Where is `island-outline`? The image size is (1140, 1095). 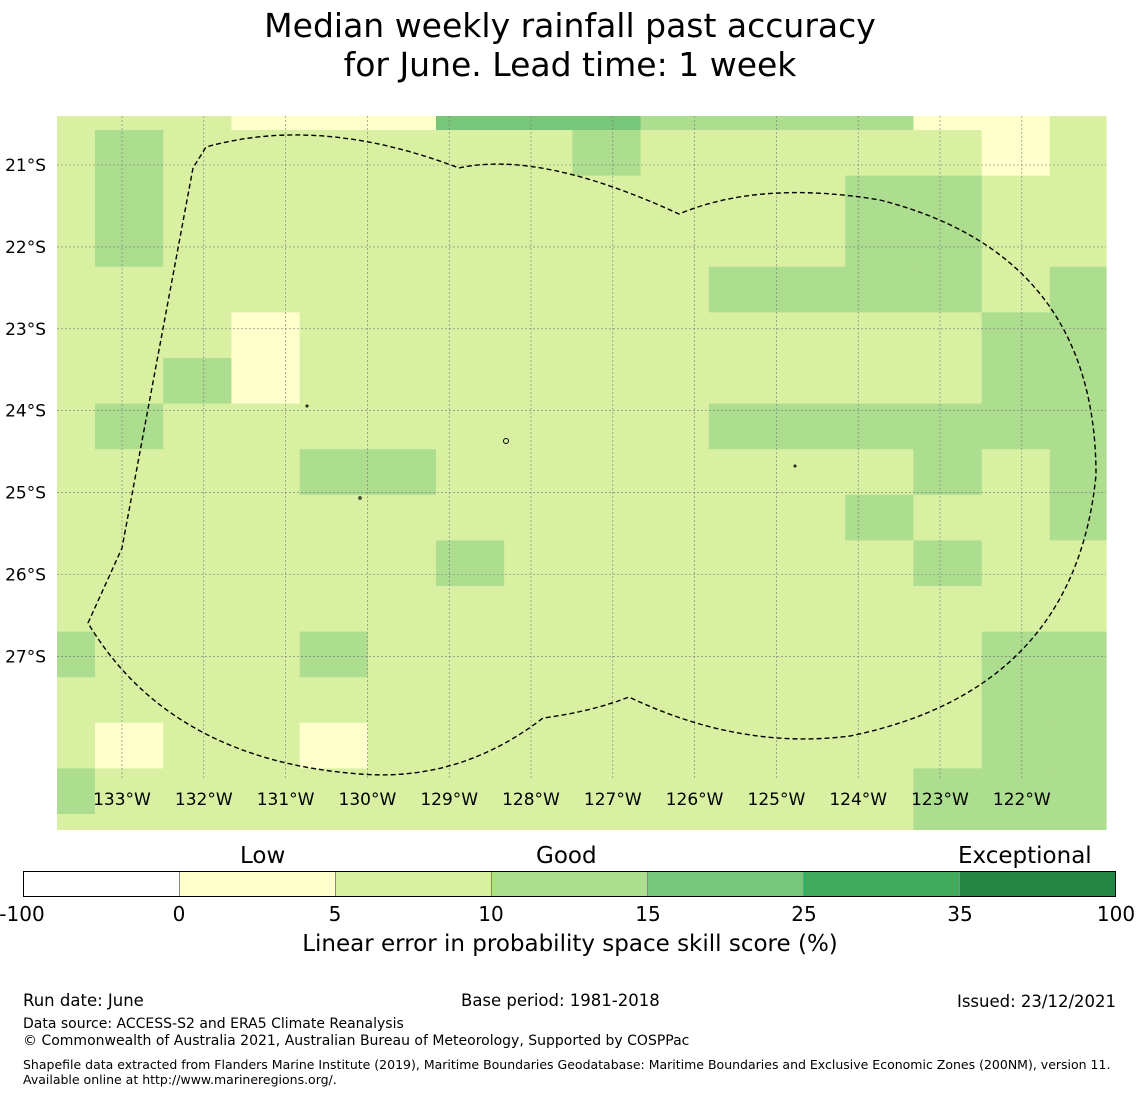
island-outline is located at coordinates (795, 466).